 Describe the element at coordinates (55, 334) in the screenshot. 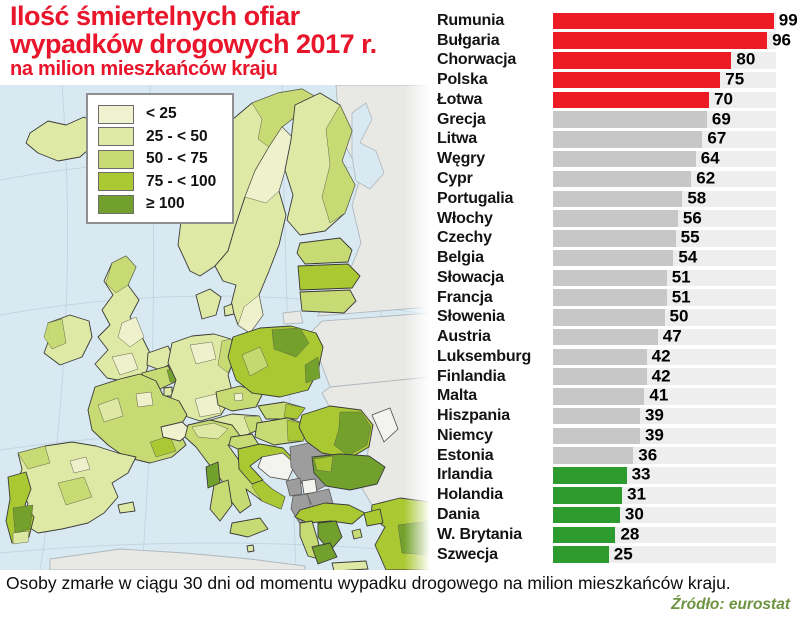

I see `ireland-west` at that location.